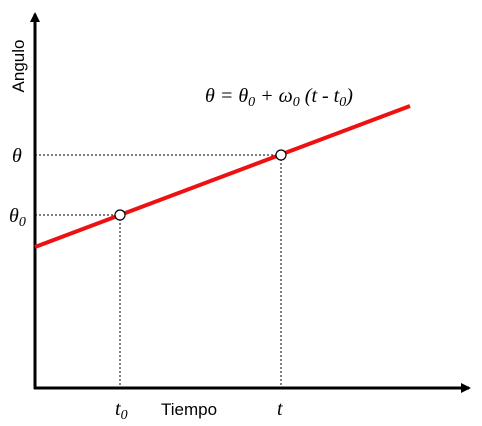 This screenshot has height=426, width=482. Describe the element at coordinates (17, 217) in the screenshot. I see `y-marker: θ0` at that location.